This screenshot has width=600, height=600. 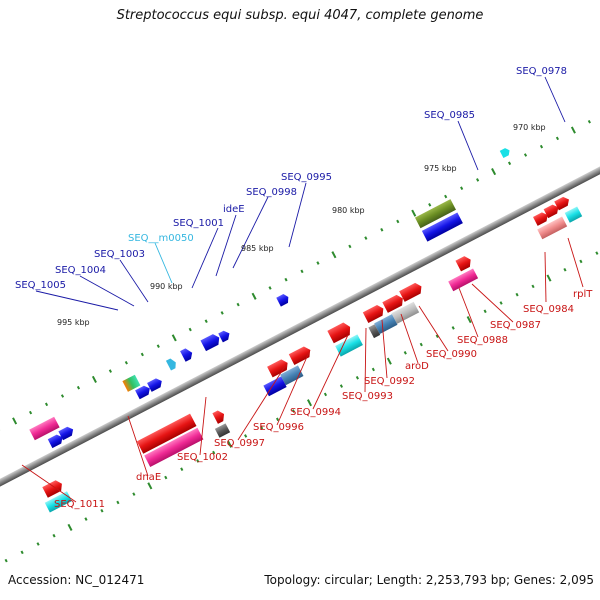 I want to click on gene-seq0987, so click(x=463, y=264).